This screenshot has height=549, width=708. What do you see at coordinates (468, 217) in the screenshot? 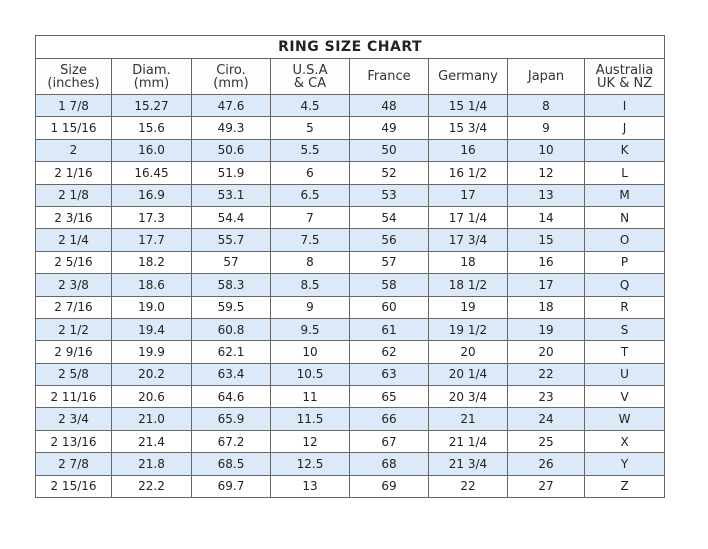
I see `table-cell: 17 1/4` at bounding box center [468, 217].